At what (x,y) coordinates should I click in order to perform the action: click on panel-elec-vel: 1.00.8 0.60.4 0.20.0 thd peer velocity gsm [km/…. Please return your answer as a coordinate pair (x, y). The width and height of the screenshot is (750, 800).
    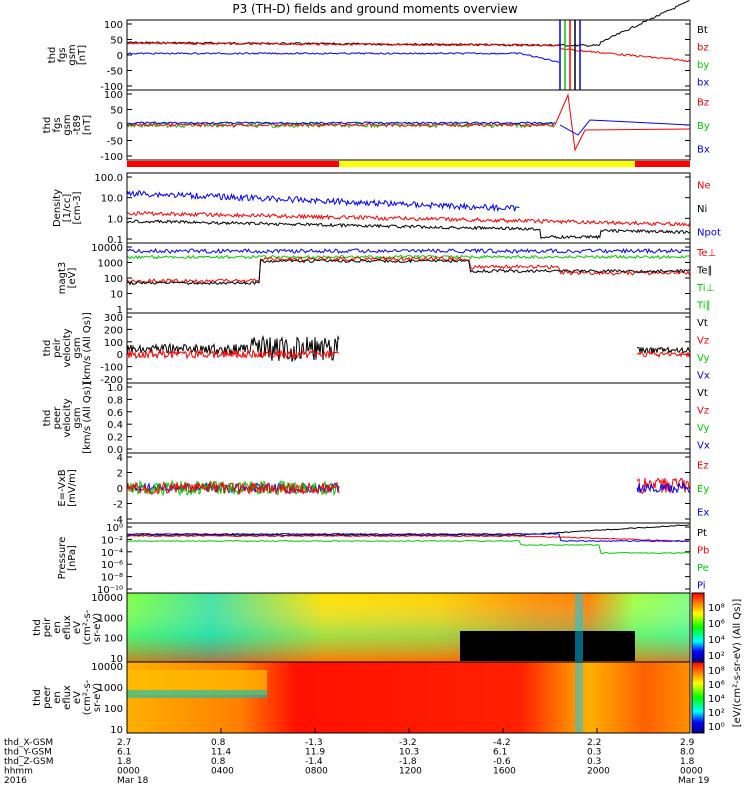
    Looking at the image, I should click on (376, 419).